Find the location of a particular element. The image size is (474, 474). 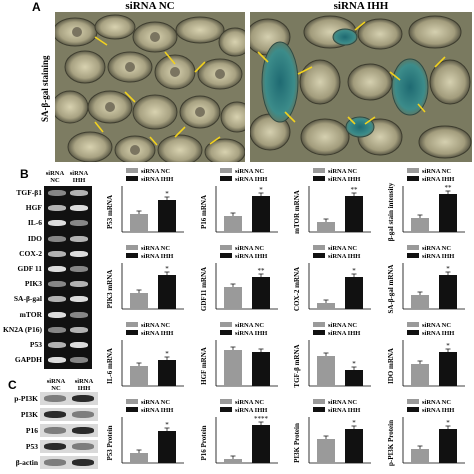

y-axis-label: PIK3 mRNA is located at coordinates (110, 289).